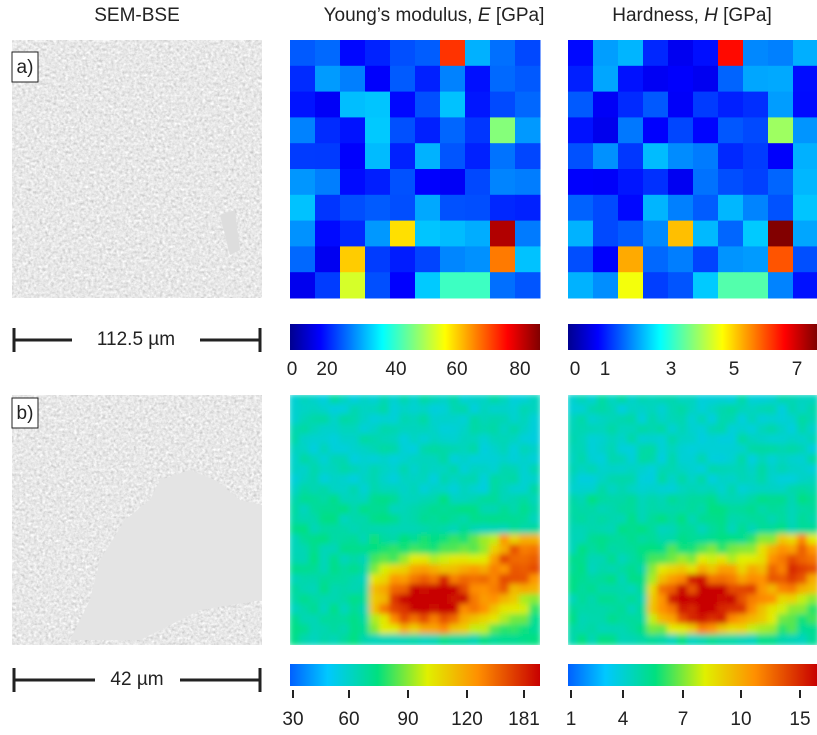 The height and width of the screenshot is (735, 817). What do you see at coordinates (671, 369) in the screenshot?
I see `colorbar-tick-label: 3` at bounding box center [671, 369].